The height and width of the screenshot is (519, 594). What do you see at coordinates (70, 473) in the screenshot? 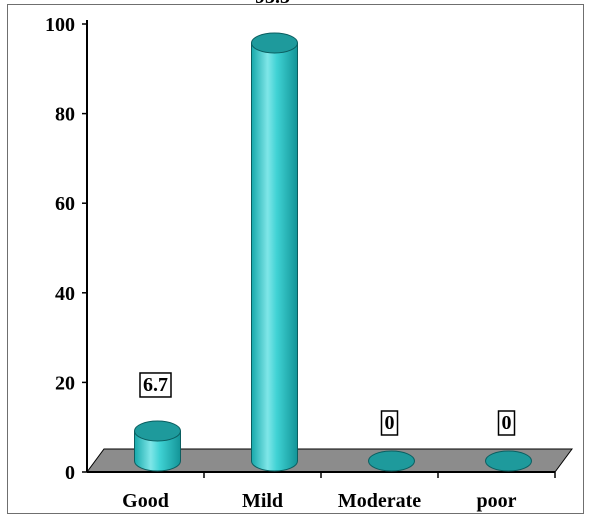
I see `y-tick-label: 0` at bounding box center [70, 473].